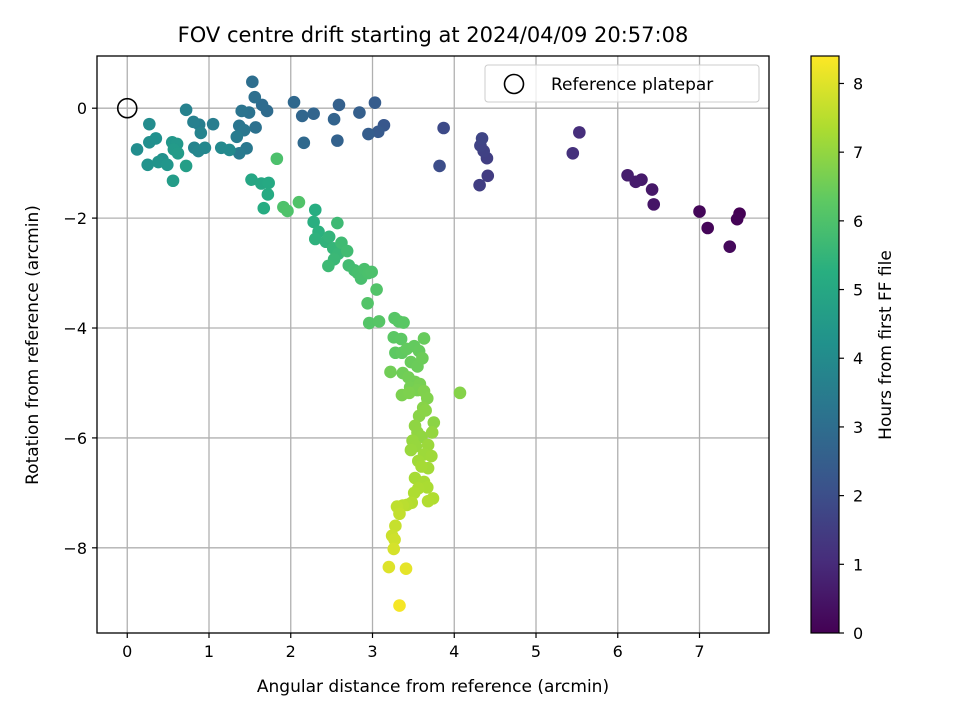 The width and height of the screenshot is (960, 720). What do you see at coordinates (632, 85) in the screenshot?
I see `legend-entry-reference: Reference platepar` at bounding box center [632, 85].